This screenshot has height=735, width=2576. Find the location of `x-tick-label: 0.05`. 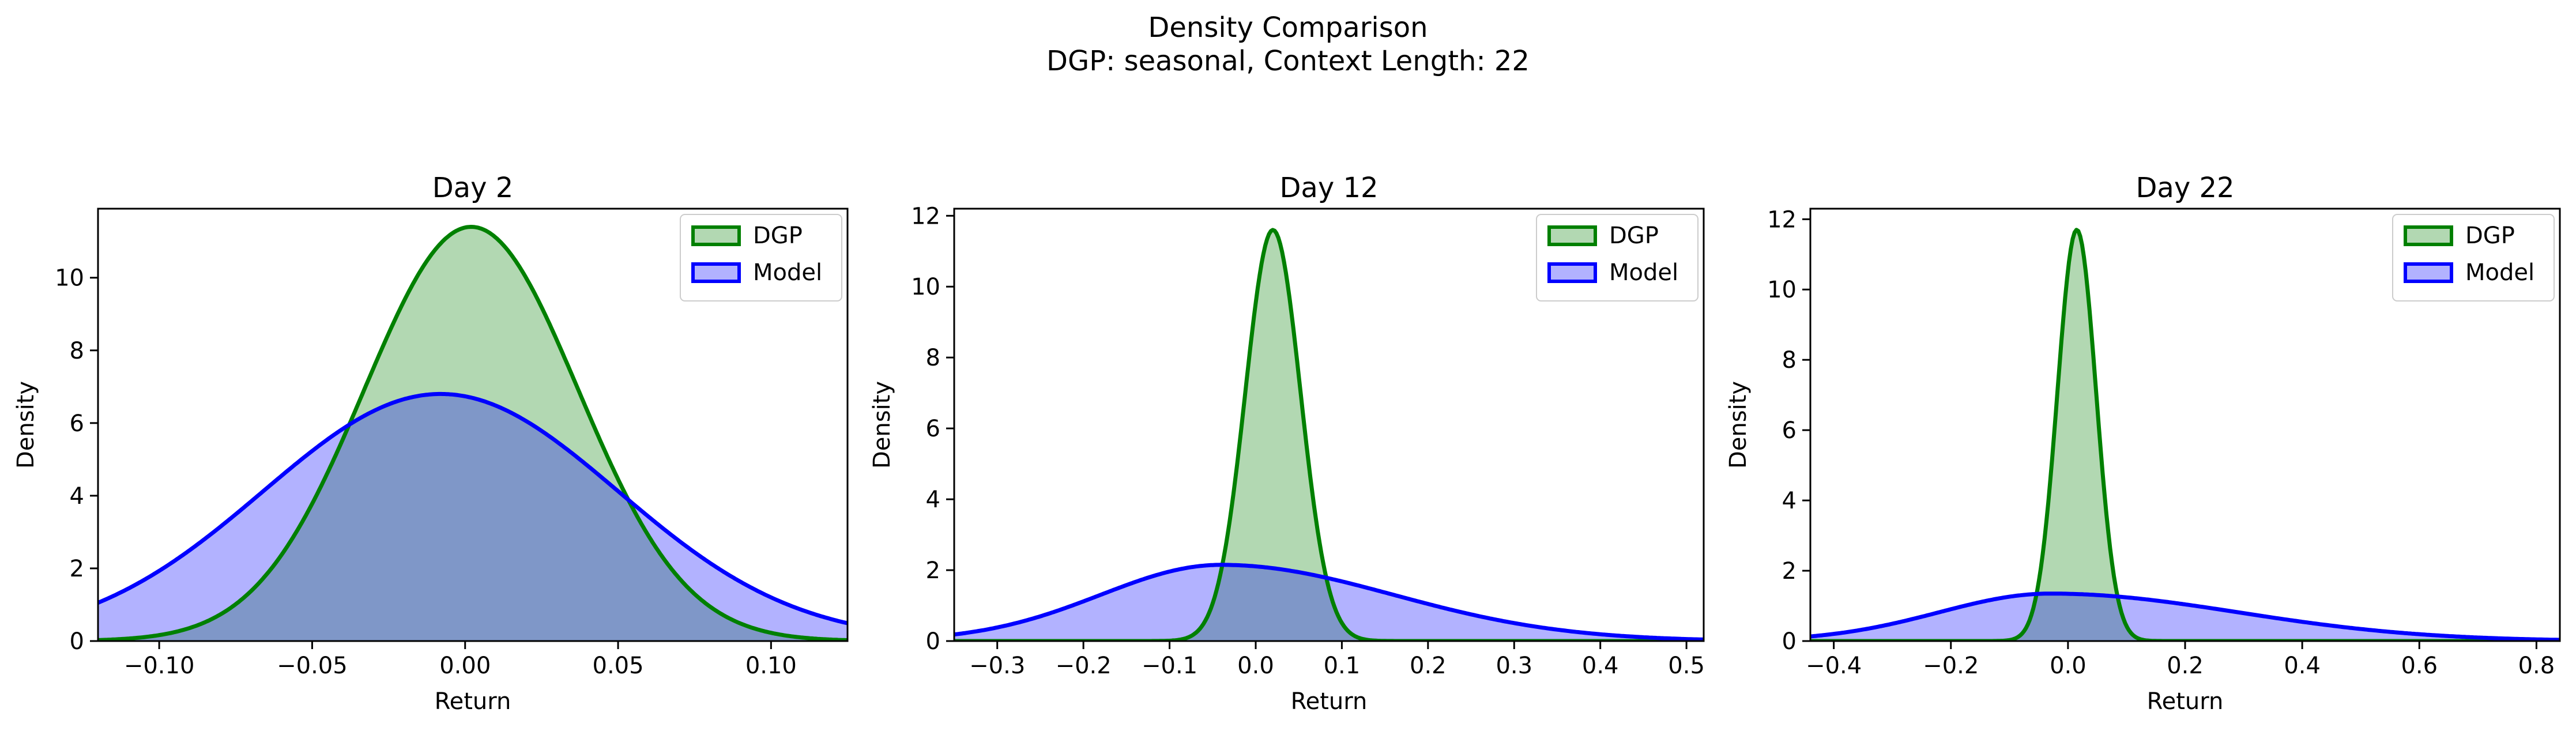

x-tick-label: 0.05 is located at coordinates (618, 666).